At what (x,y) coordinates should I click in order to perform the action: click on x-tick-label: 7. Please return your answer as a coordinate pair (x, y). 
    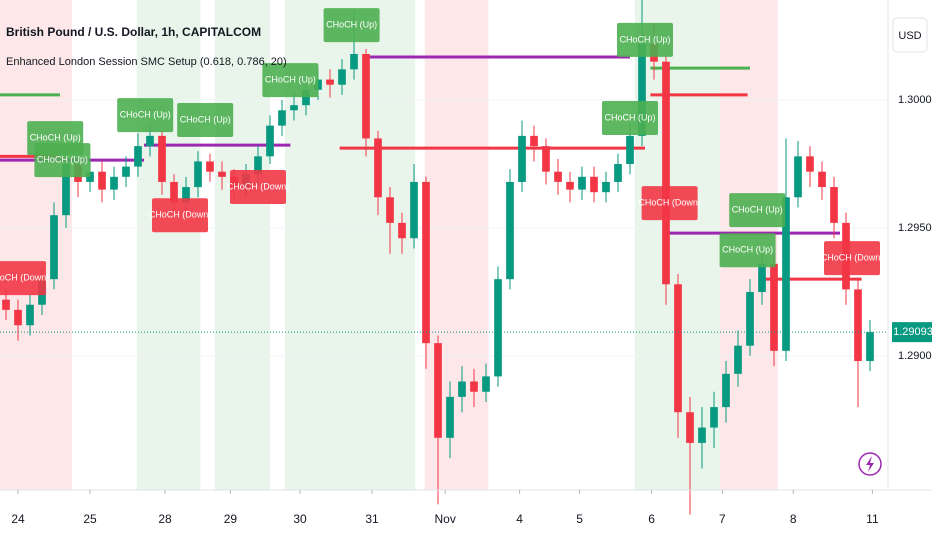
    Looking at the image, I should click on (722, 519).